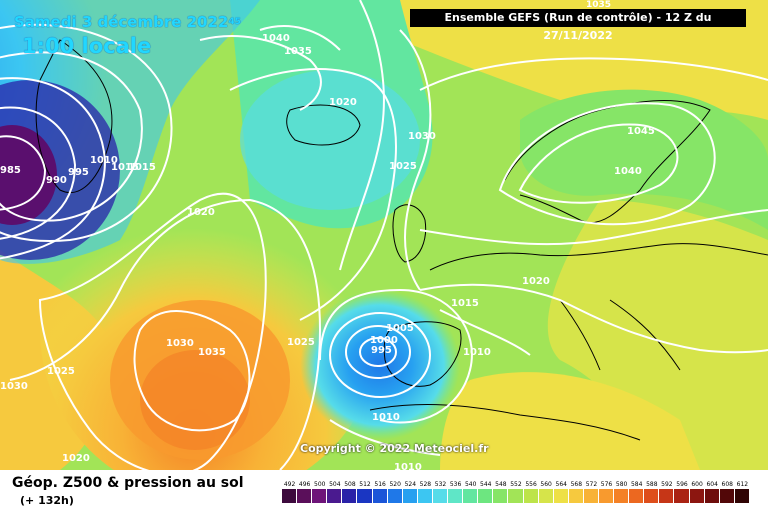  I want to click on map-band-north-yellow, so click(574, 60).